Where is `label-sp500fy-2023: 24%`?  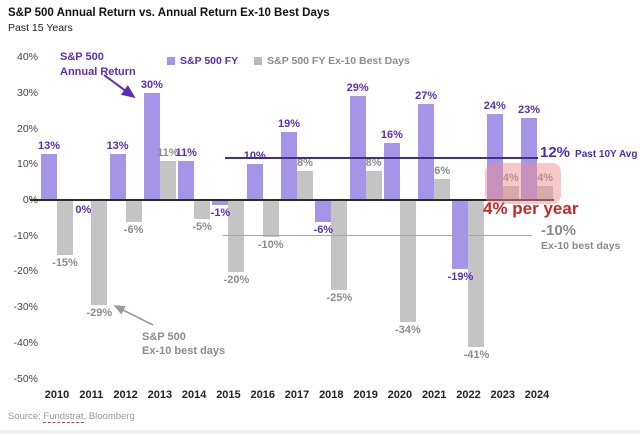 label-sp500fy-2023: 24% is located at coordinates (494, 106).